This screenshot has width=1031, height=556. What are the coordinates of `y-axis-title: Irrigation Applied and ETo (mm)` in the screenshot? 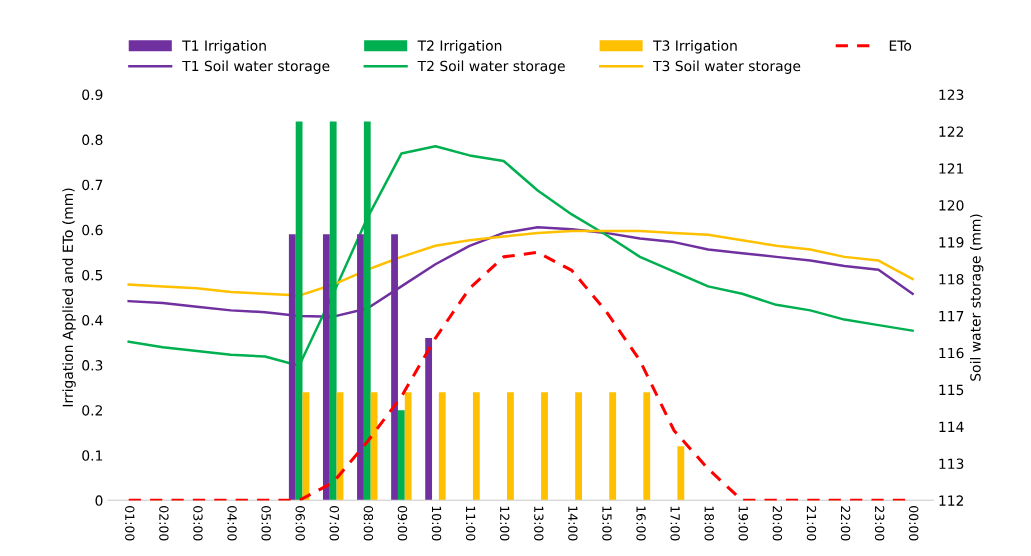 It's located at (69, 297).